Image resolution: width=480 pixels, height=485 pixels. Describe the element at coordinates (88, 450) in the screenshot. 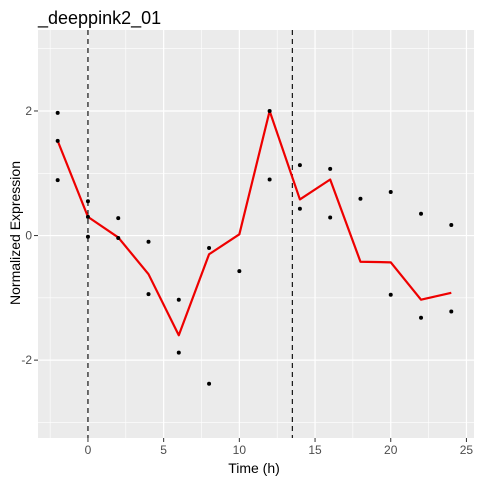

I see `x-tick-label: 0` at that location.